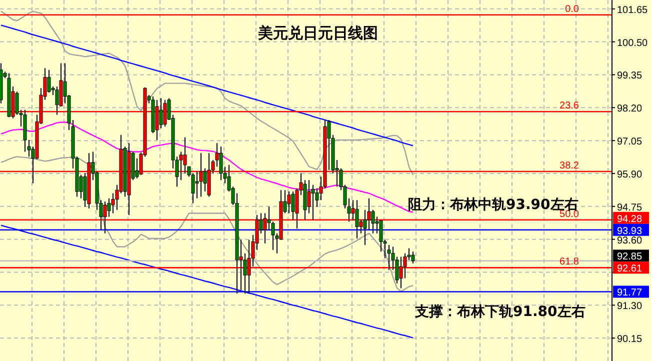 The image size is (651, 361). What do you see at coordinates (629, 231) in the screenshot?
I see `ref-line-label: 93.93` at bounding box center [629, 231].